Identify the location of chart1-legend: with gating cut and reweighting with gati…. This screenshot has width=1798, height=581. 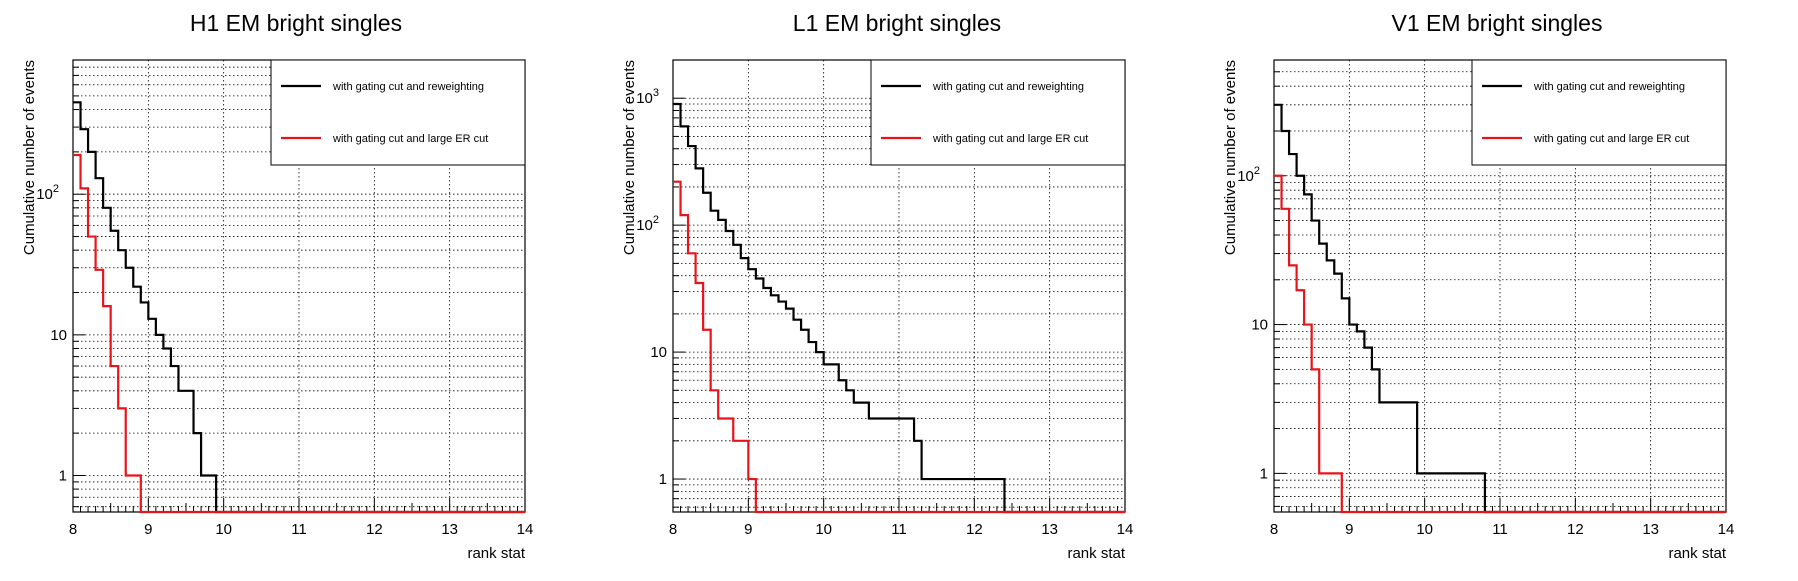
(398, 112).